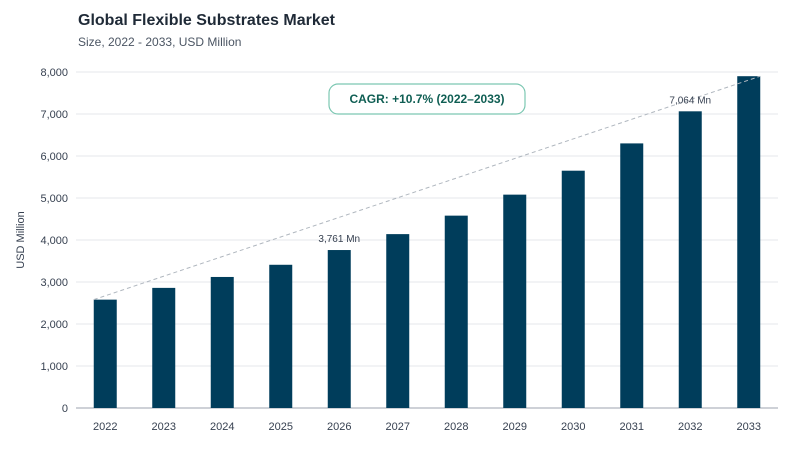 This screenshot has height=450, width=800. What do you see at coordinates (65, 409) in the screenshot?
I see `y-tick-label: 0` at bounding box center [65, 409].